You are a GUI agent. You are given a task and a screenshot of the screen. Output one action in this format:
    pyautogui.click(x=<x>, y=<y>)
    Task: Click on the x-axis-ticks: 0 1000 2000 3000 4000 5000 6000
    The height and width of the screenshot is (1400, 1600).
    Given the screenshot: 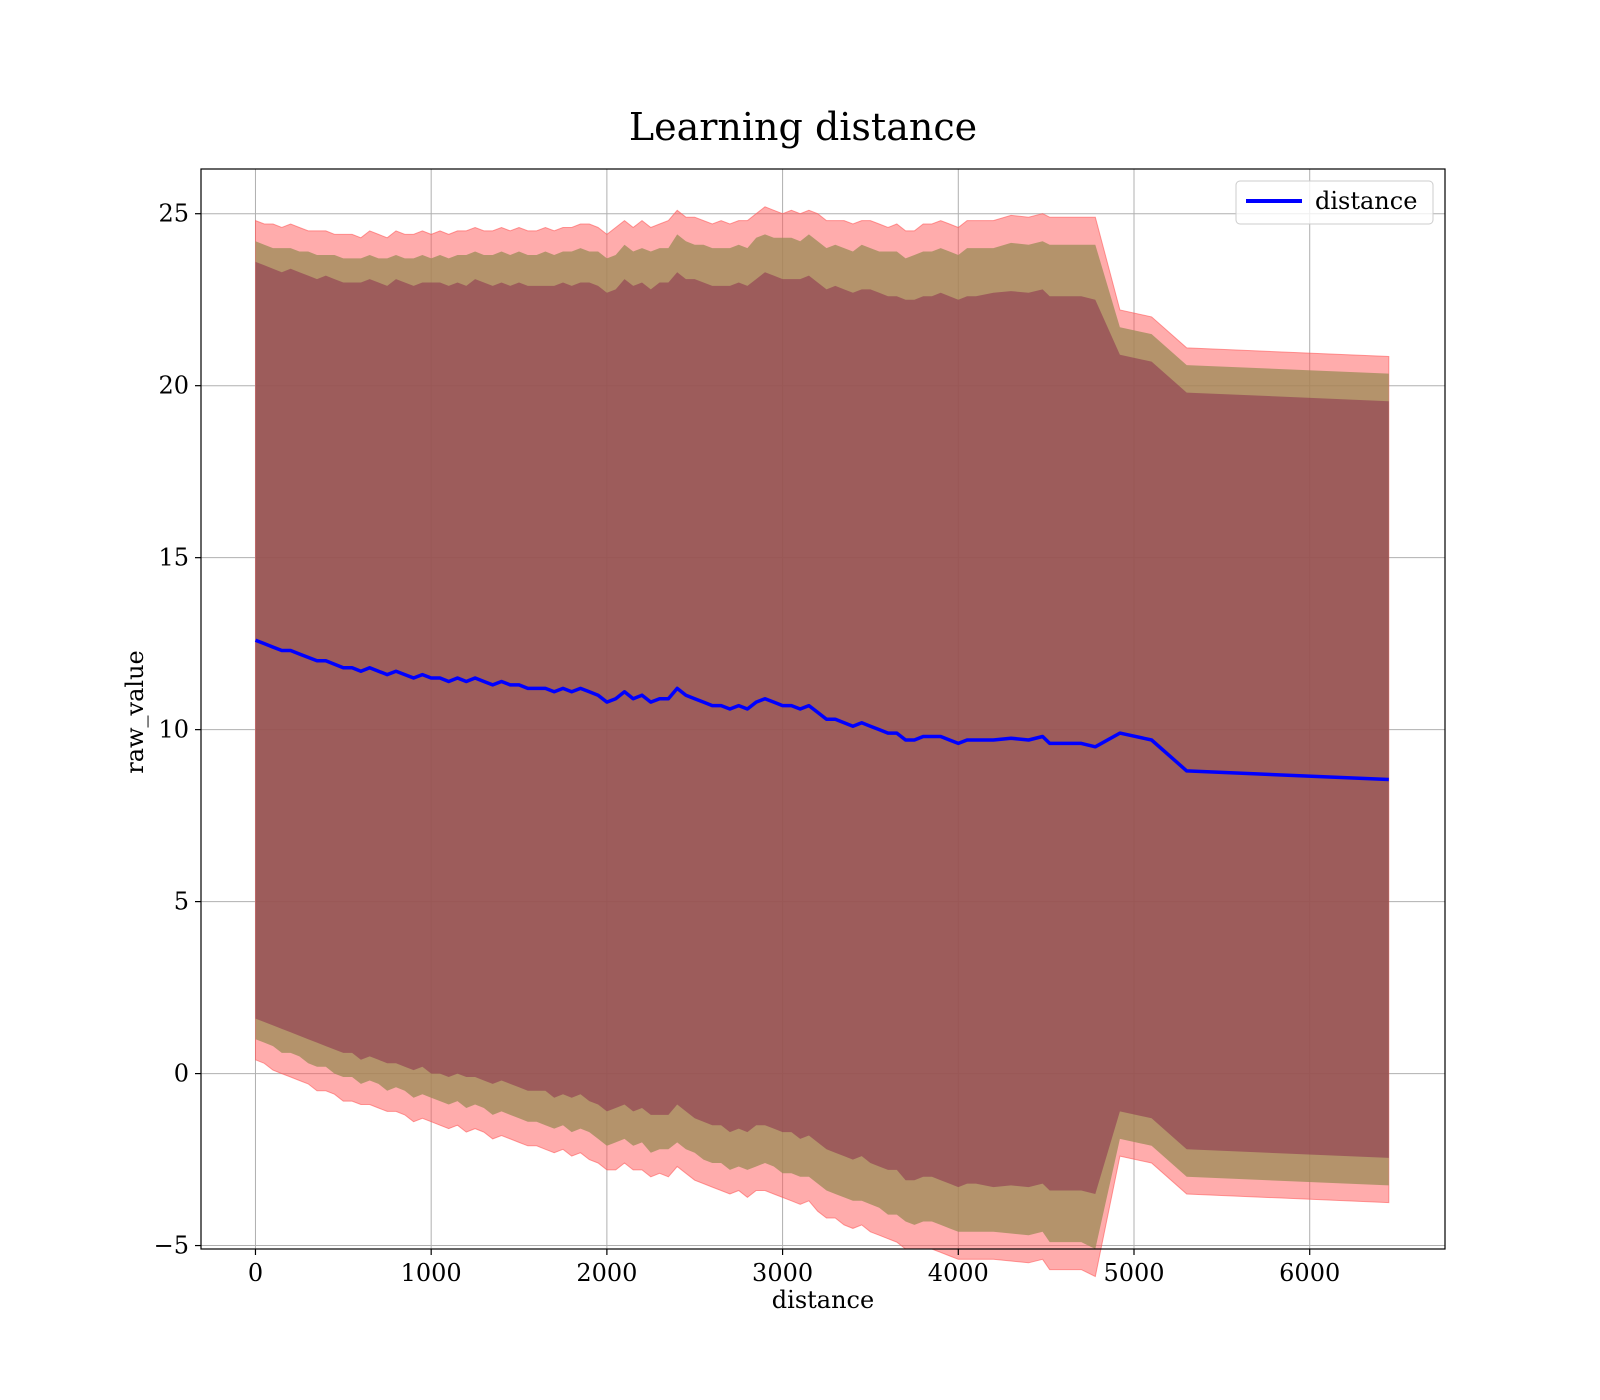 What is the action you would take?
    pyautogui.click(x=794, y=1268)
    